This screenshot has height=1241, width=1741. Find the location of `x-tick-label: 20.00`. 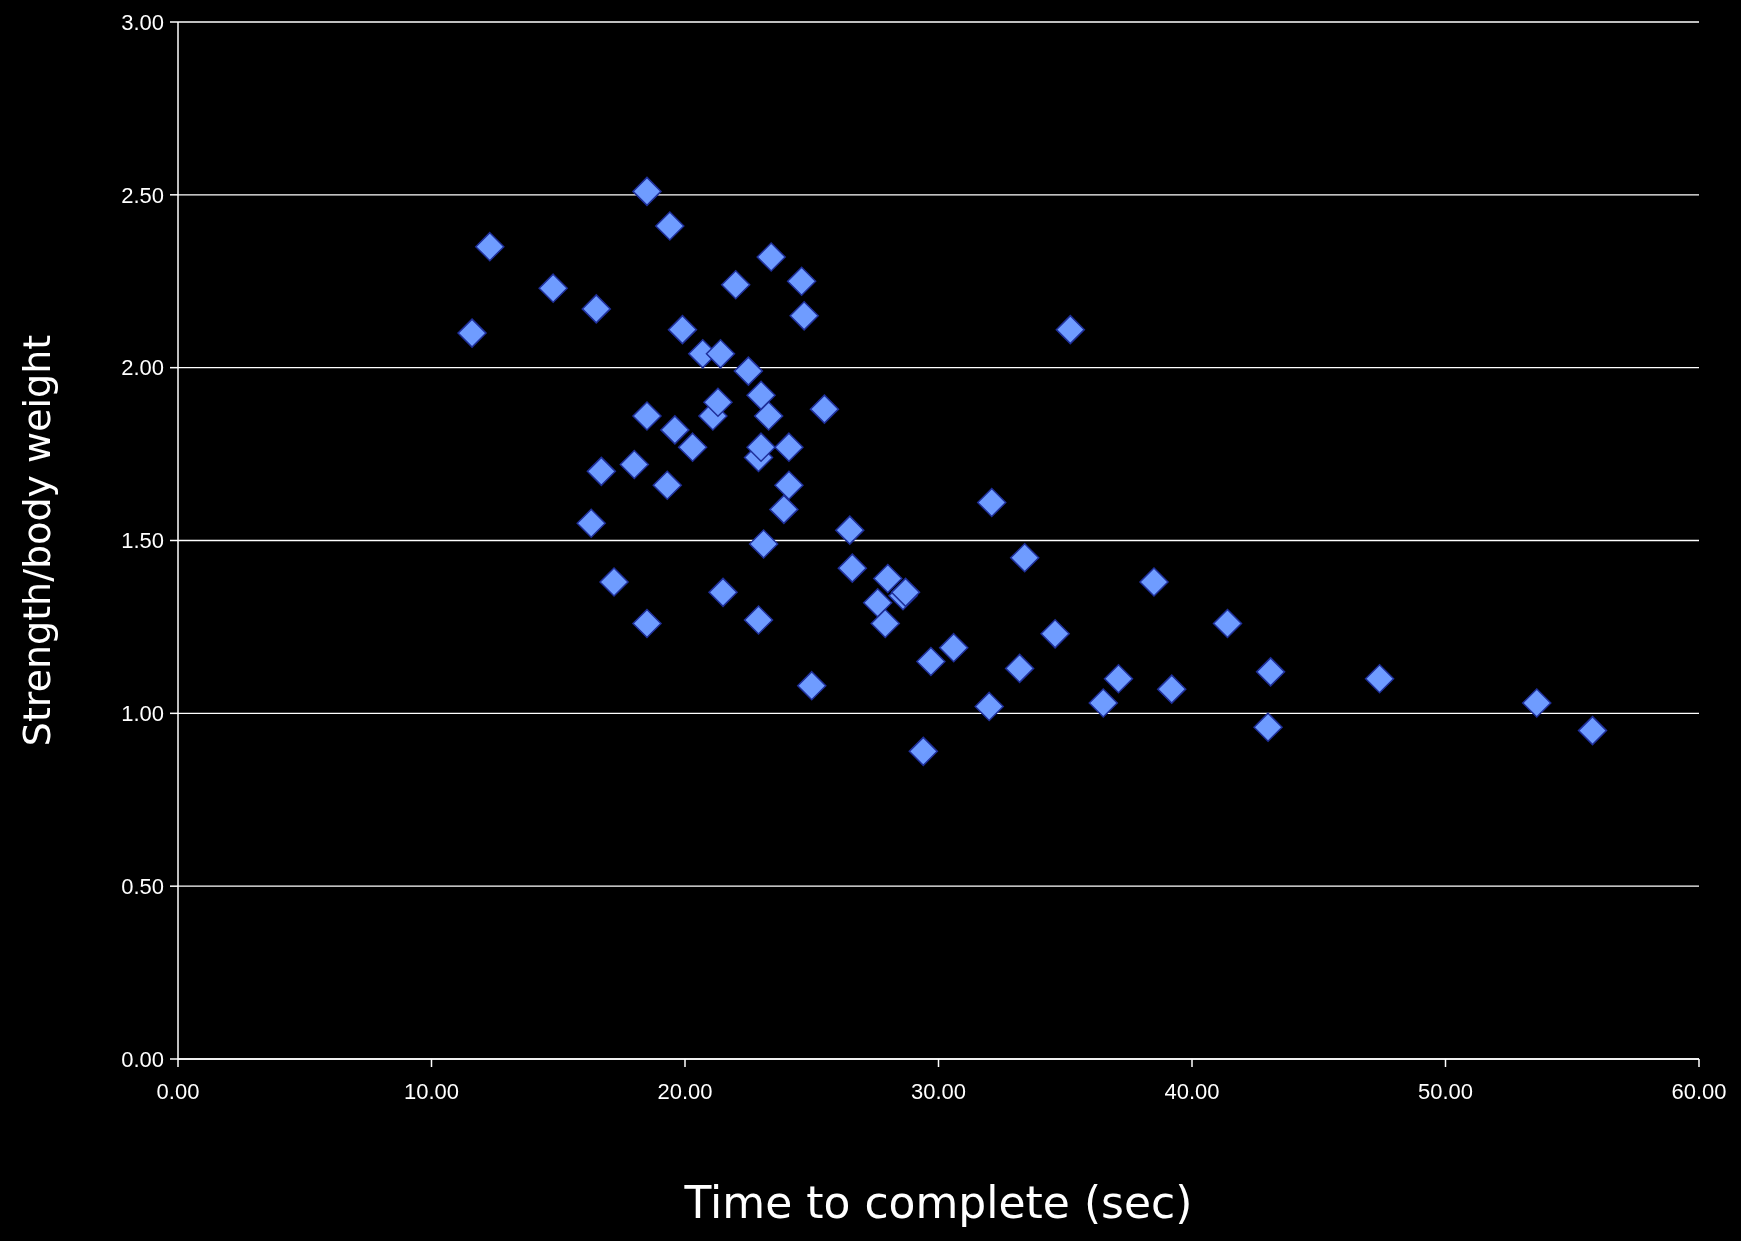

x-tick-label: 20.00 is located at coordinates (685, 1091).